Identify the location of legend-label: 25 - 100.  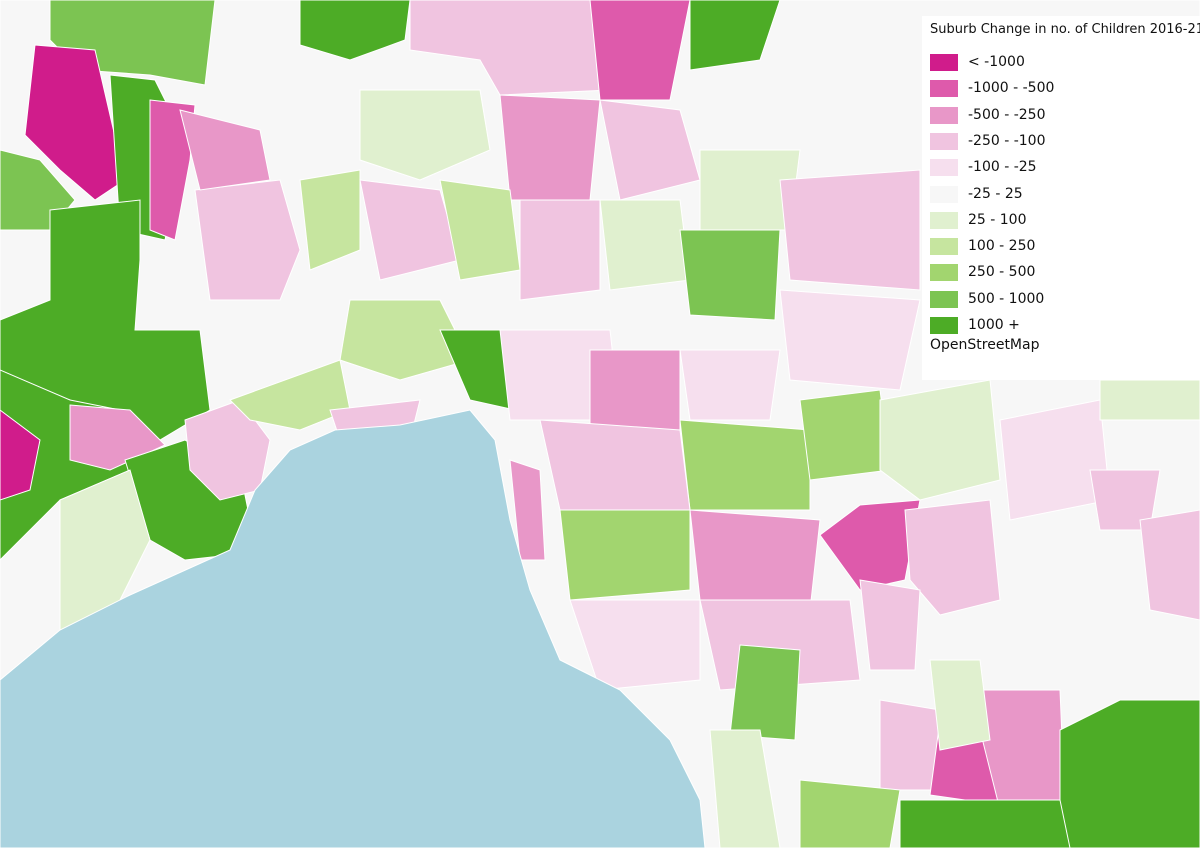
(997, 219).